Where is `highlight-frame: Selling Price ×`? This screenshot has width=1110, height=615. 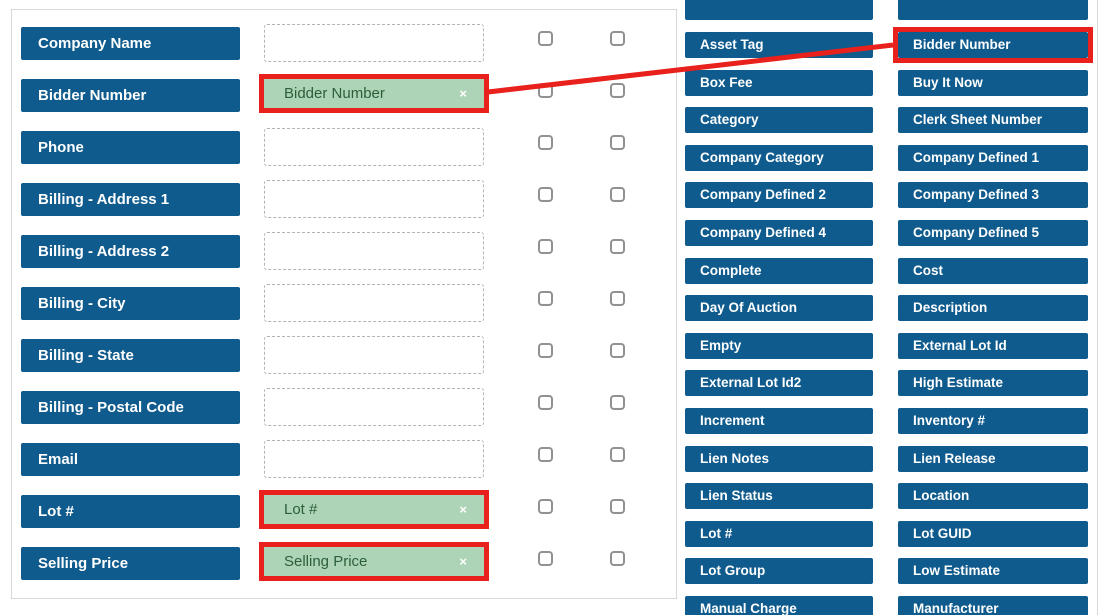 highlight-frame: Selling Price × is located at coordinates (374, 561).